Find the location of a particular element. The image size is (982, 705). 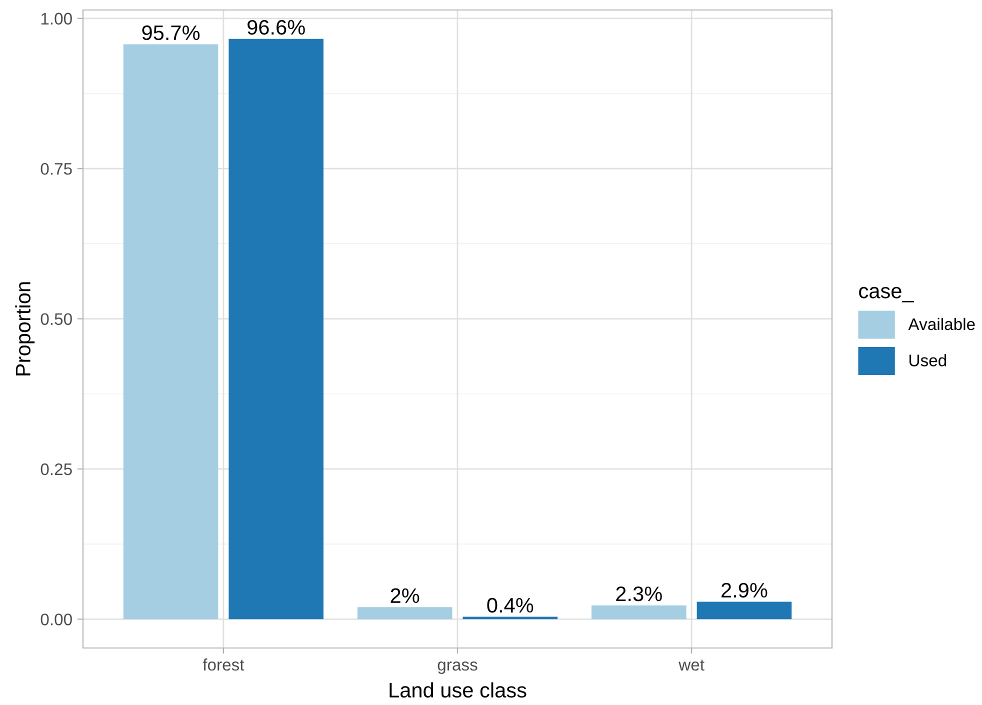

x-tick-label: grass is located at coordinates (458, 668).